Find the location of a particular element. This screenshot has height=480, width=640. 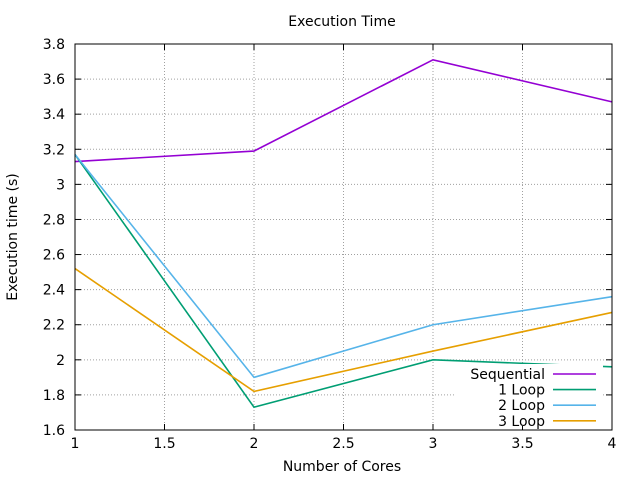

x-tick-label: 1 is located at coordinates (75, 444).